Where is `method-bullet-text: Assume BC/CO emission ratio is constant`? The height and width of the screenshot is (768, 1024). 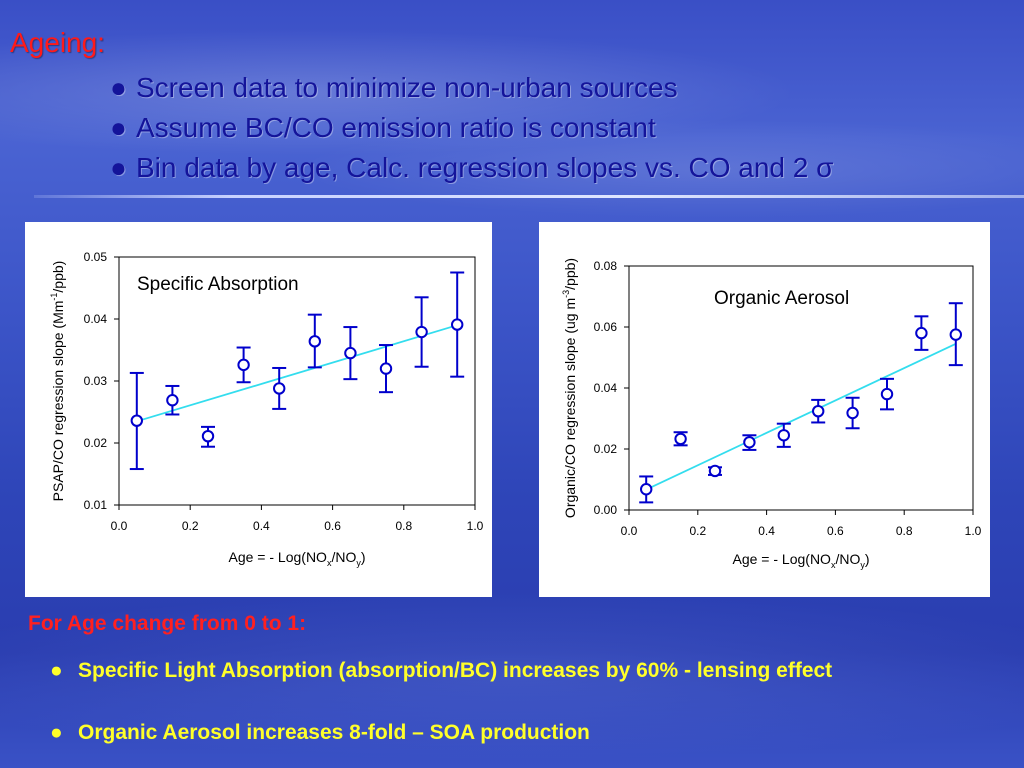
method-bullet-text: Assume BC/CO emission ratio is constant is located at coordinates (396, 127).